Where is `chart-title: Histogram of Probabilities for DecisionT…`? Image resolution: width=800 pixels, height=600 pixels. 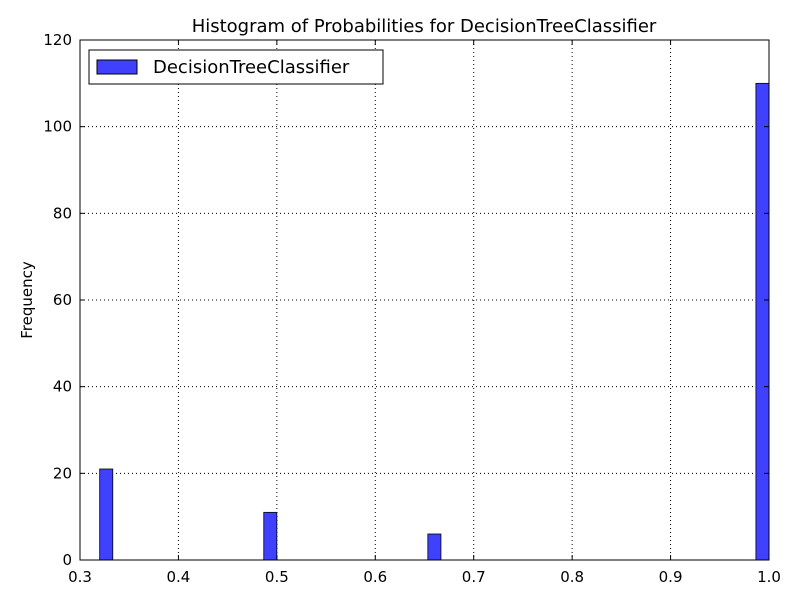 chart-title: Histogram of Probabilities for DecisionT… is located at coordinates (424, 26).